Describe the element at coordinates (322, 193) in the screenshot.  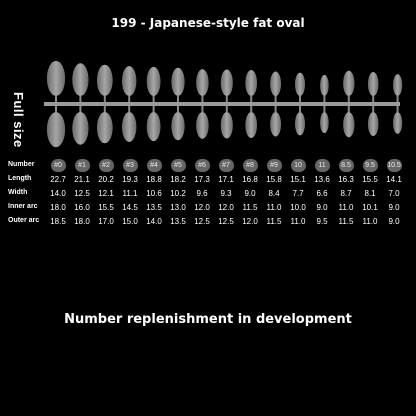
I see `width-cell: 6.6` at that location.